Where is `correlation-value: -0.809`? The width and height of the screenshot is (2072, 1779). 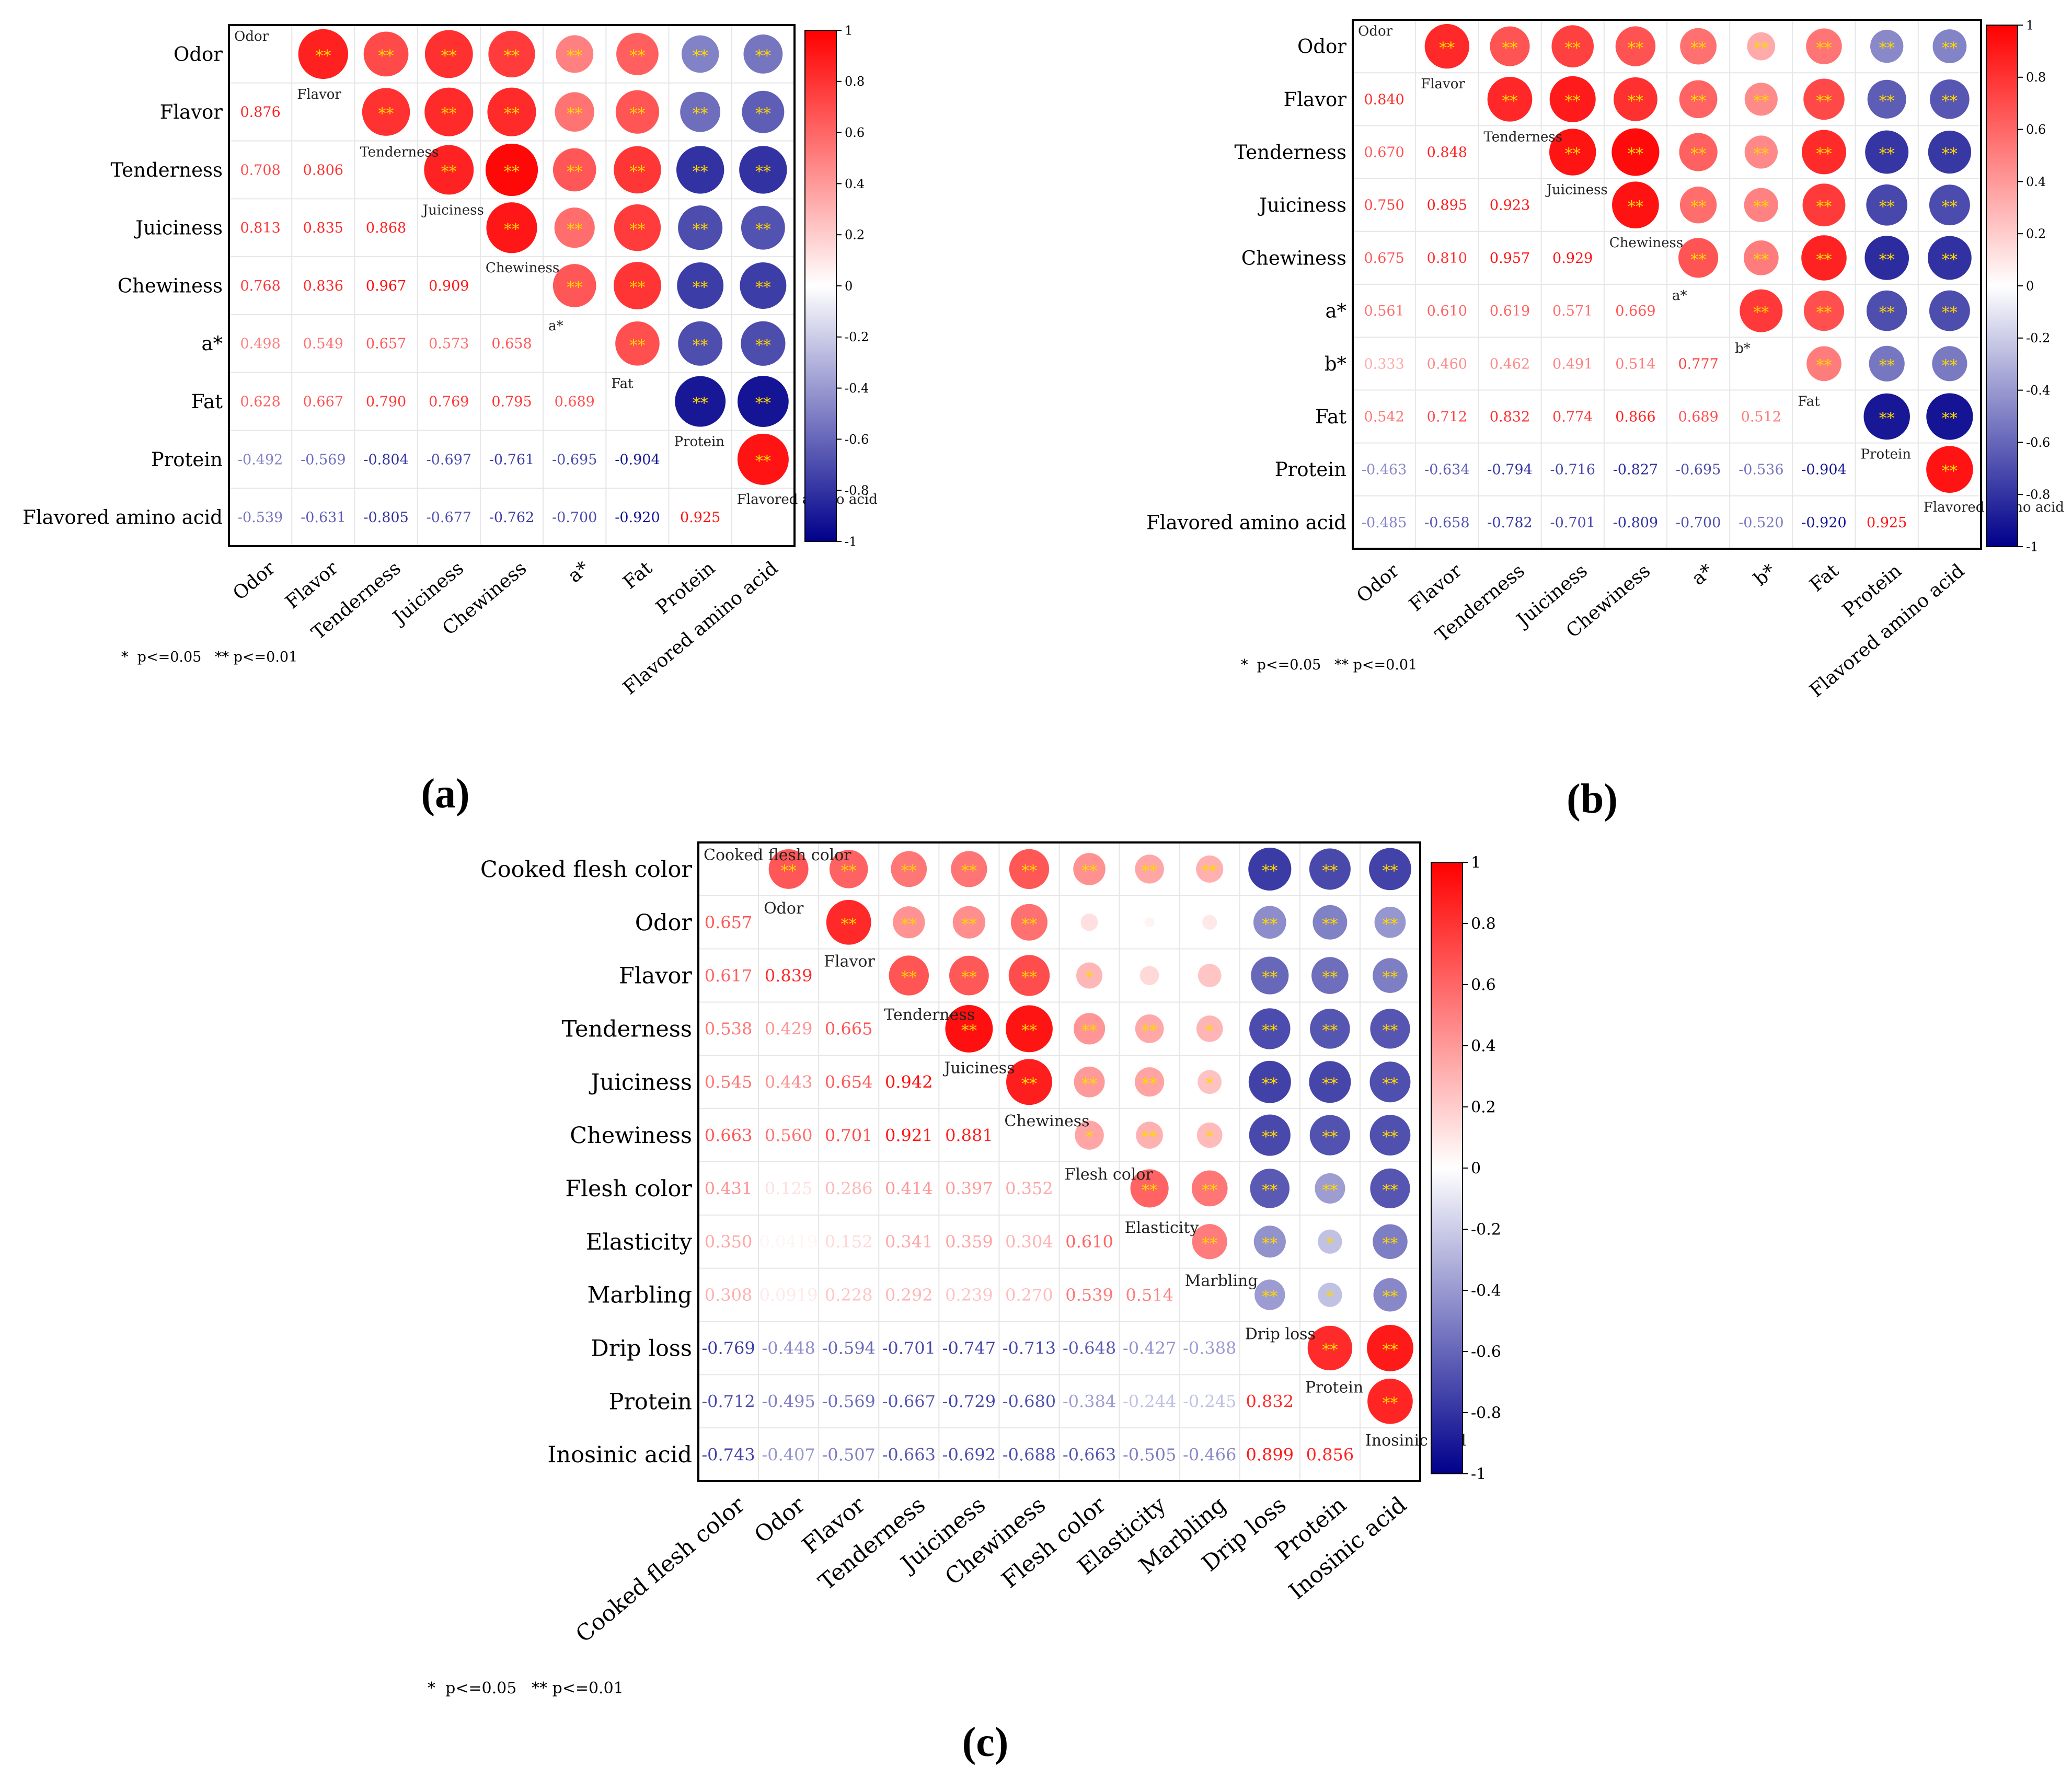 correlation-value: -0.809 is located at coordinates (1636, 523).